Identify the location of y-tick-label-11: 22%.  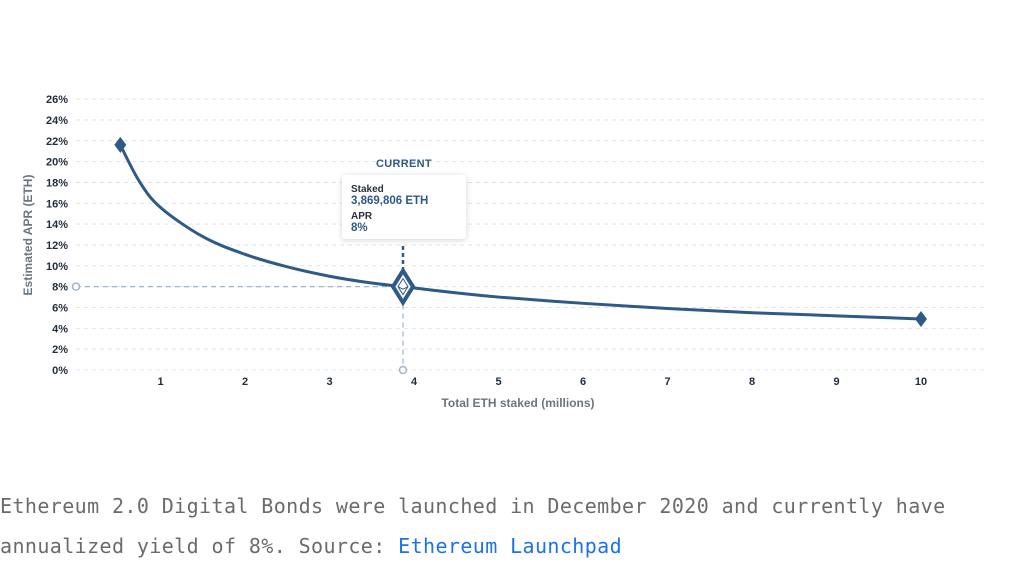
(57, 142).